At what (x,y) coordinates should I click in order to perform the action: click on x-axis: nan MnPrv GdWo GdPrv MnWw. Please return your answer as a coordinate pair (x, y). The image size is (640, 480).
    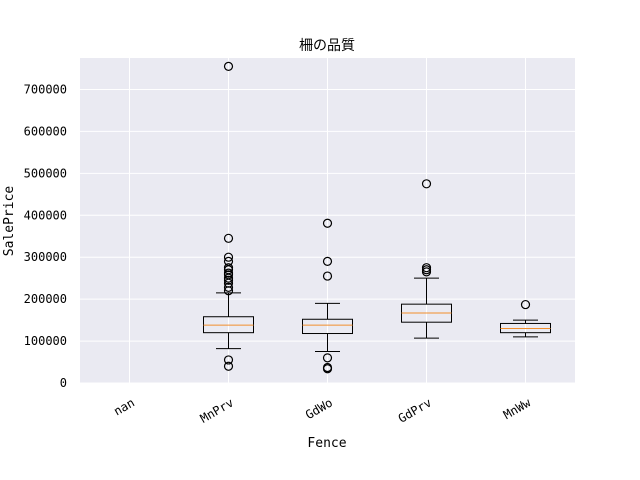
    Looking at the image, I should click on (322, 410).